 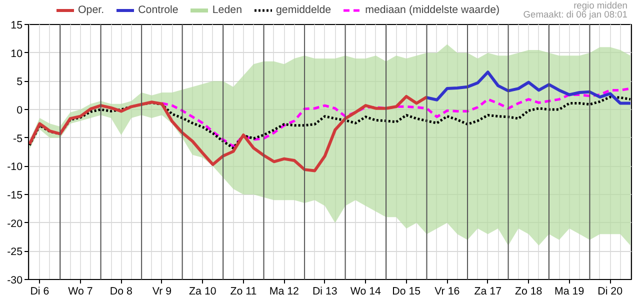 I want to click on x-tick-label: Di 6, so click(x=40, y=292).